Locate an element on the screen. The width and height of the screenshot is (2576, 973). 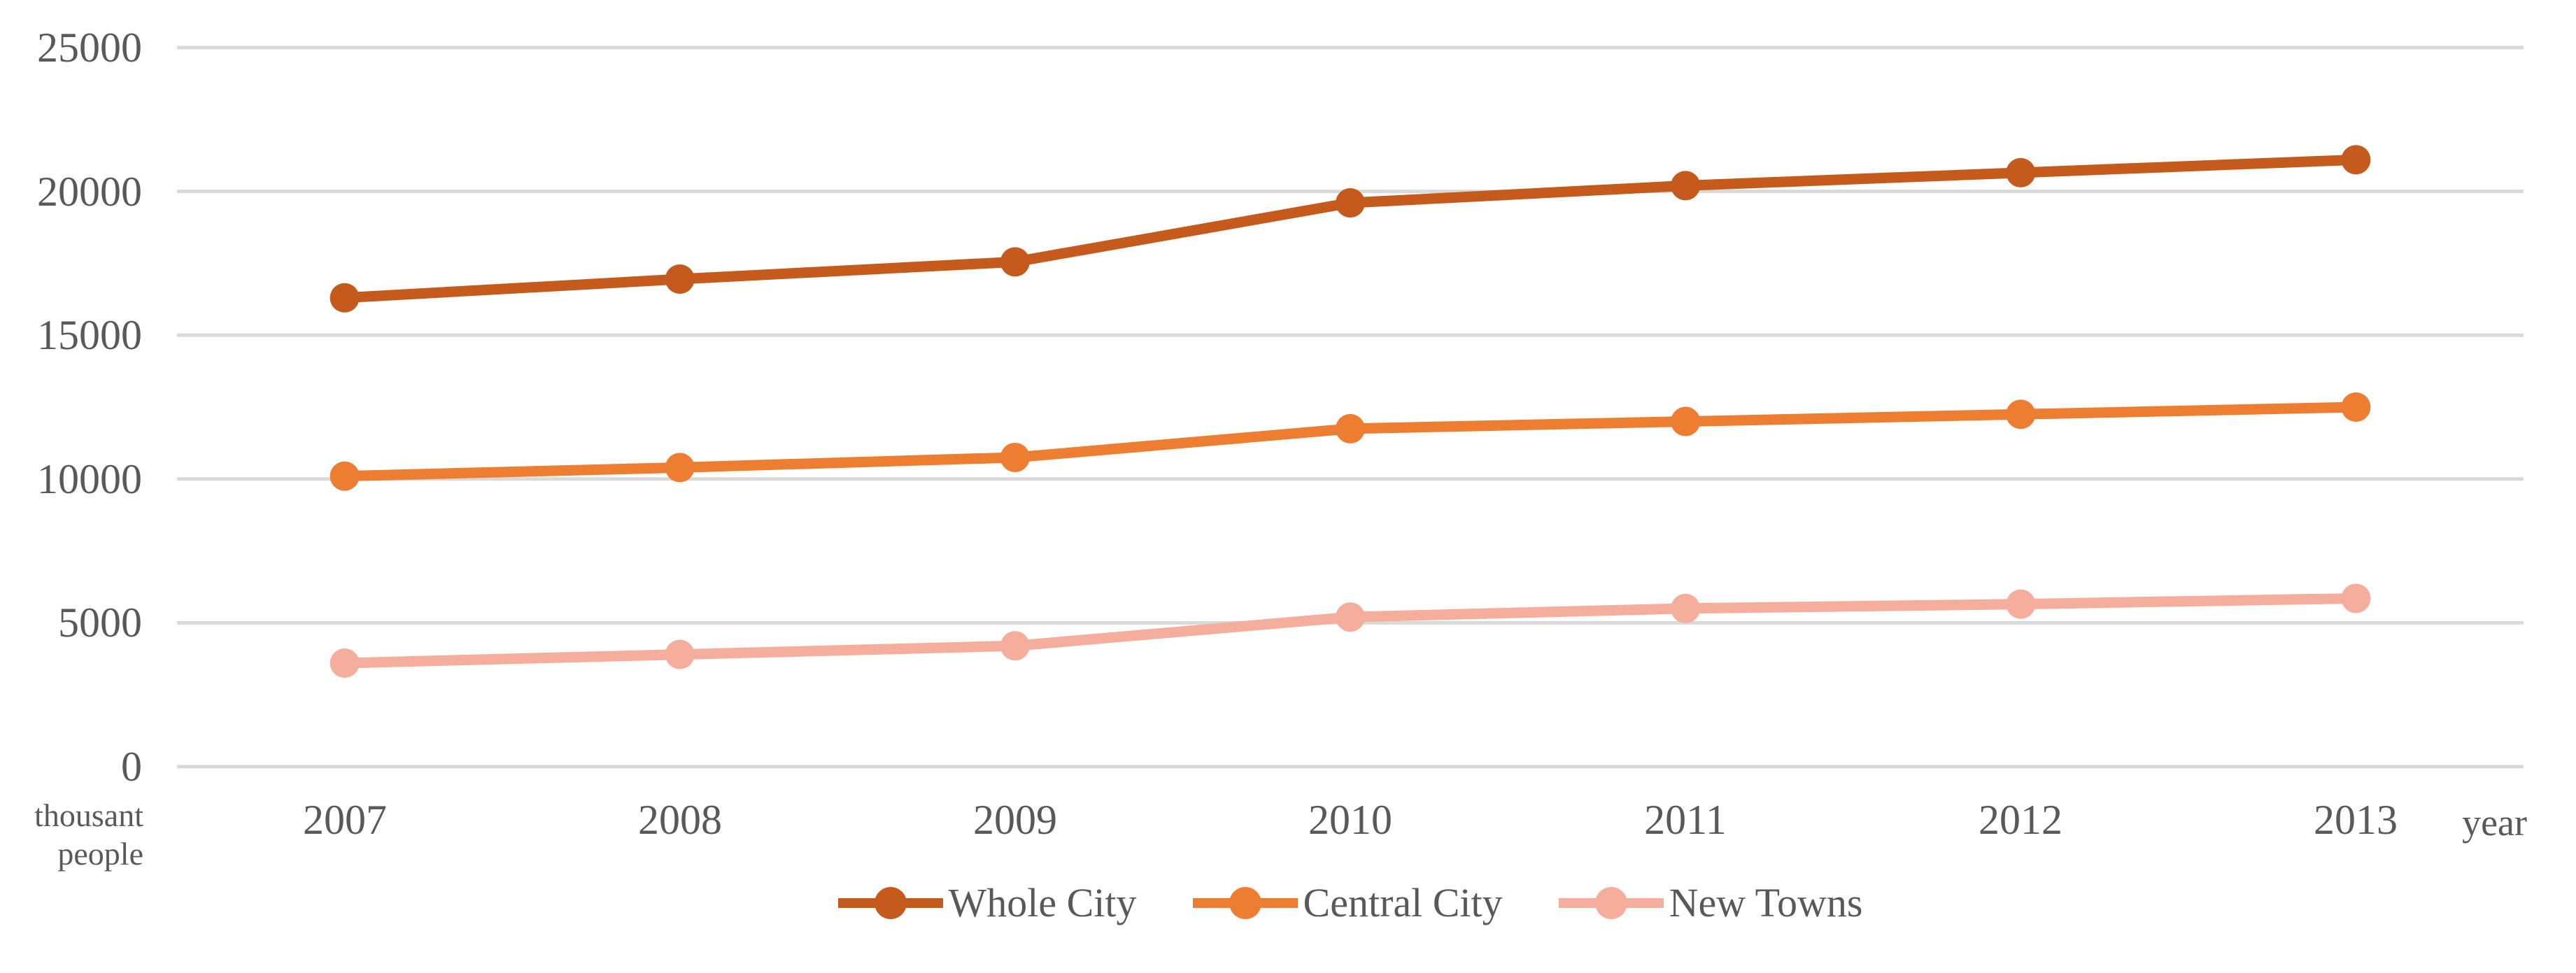
legend-label: Whole City is located at coordinates (1042, 903).